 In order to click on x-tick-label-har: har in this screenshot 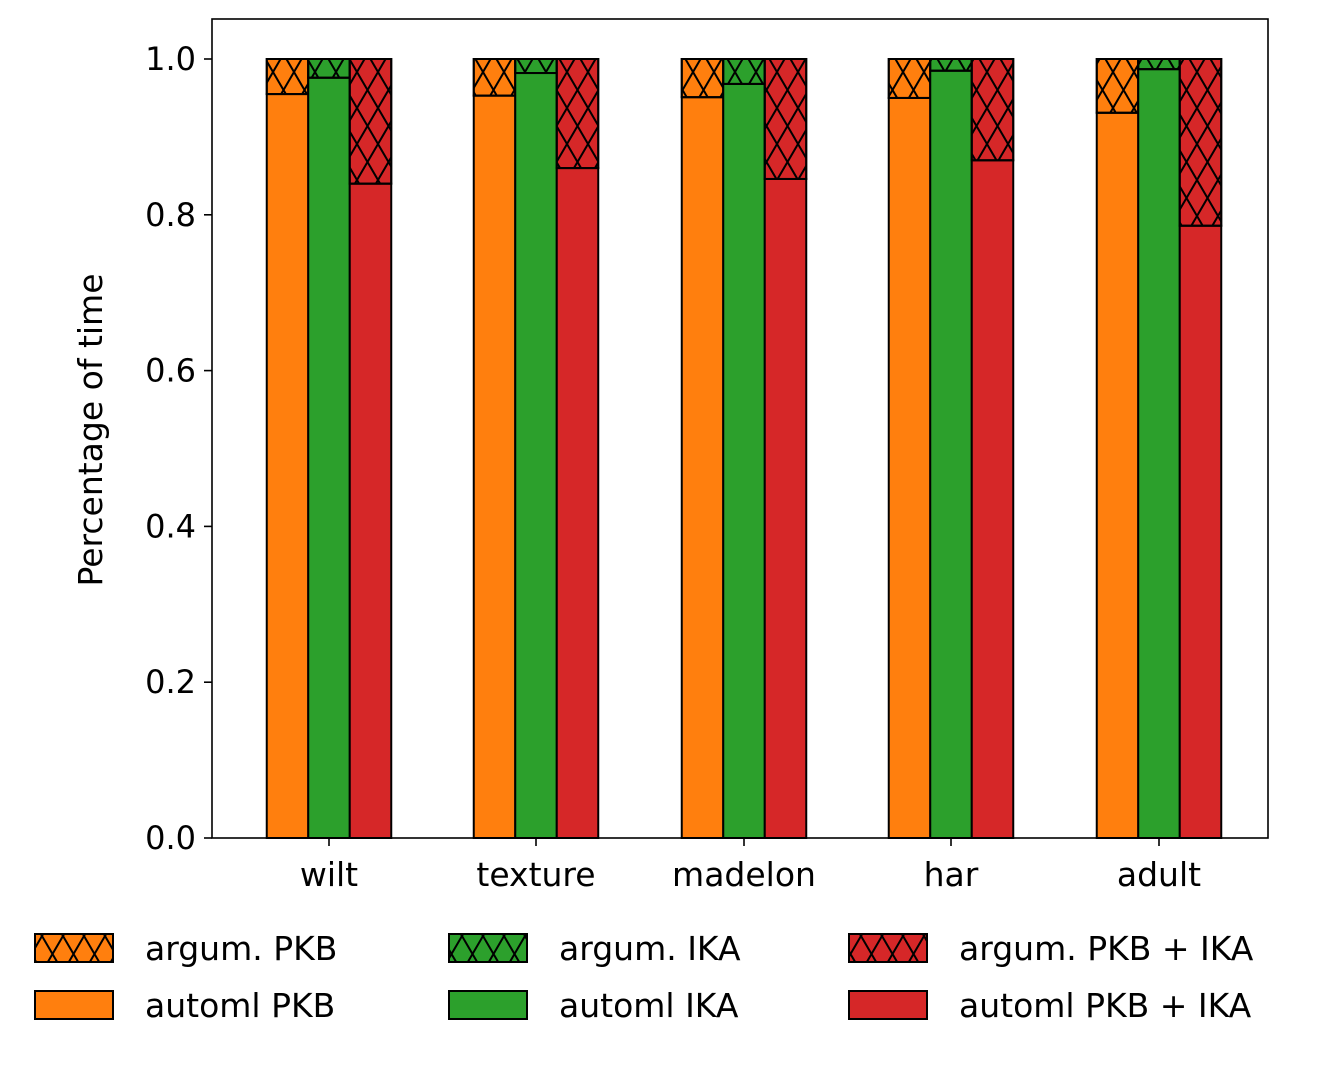, I will do `click(951, 874)`.